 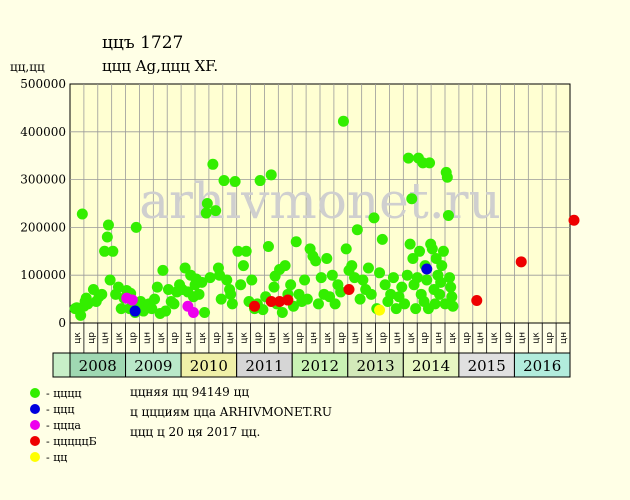 What do you see at coordinates (63, 425) in the screenshot?
I see `legend-item: - цццa` at bounding box center [63, 425].